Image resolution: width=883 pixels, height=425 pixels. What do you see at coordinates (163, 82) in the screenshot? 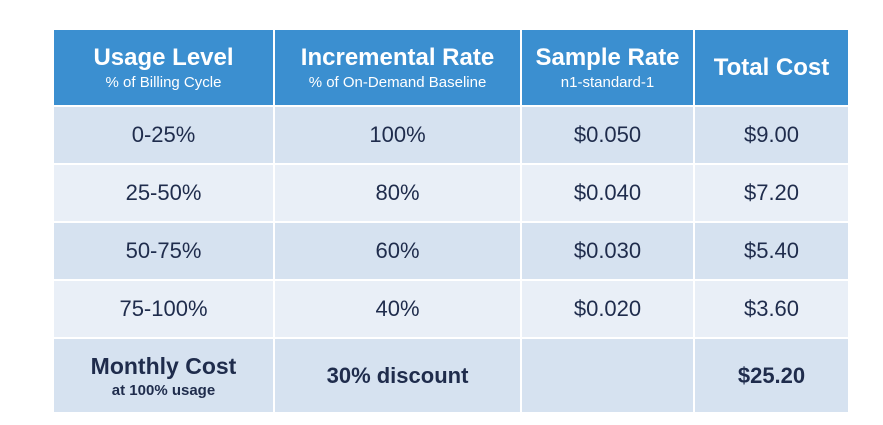
I see `header-subtitle: % of Billing Cycle` at bounding box center [163, 82].